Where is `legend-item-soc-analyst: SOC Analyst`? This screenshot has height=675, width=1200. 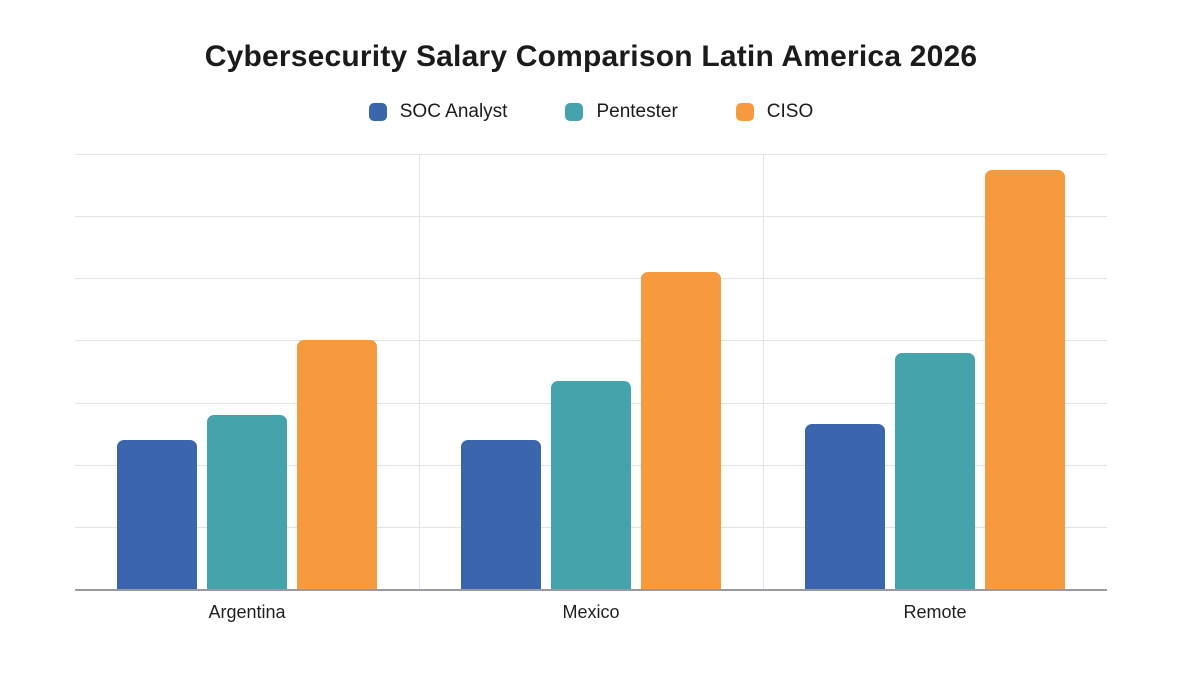 legend-item-soc-analyst: SOC Analyst is located at coordinates (438, 112).